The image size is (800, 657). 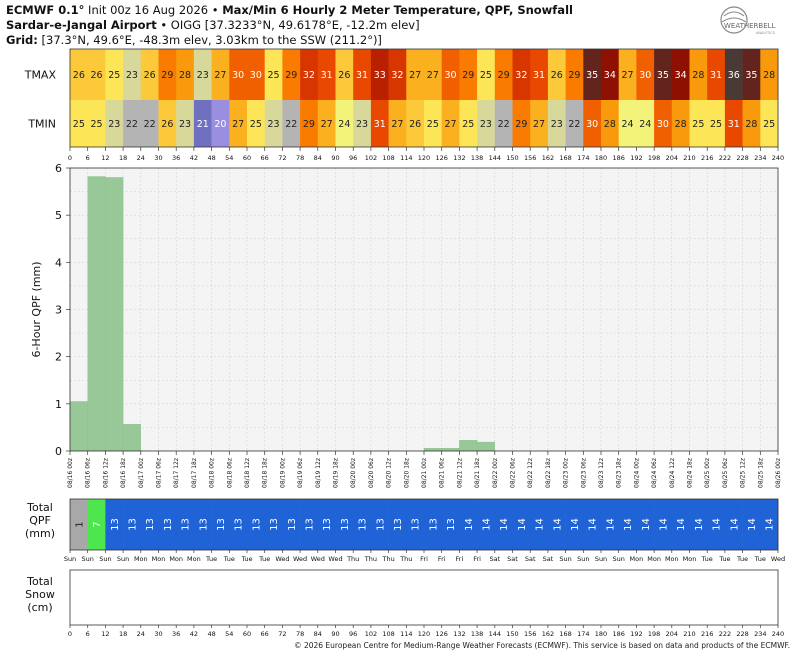 I want to click on tmax-value: 31, so click(x=716, y=75).